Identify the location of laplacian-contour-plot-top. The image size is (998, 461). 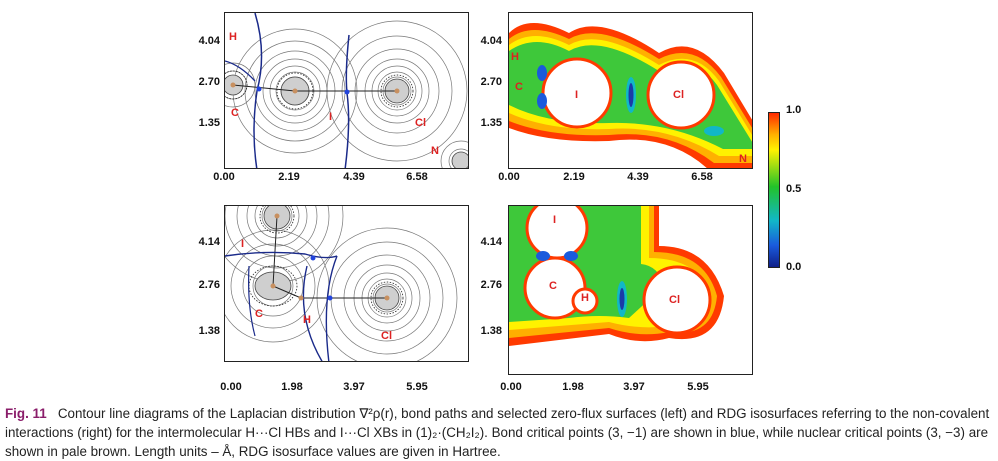
(346, 90).